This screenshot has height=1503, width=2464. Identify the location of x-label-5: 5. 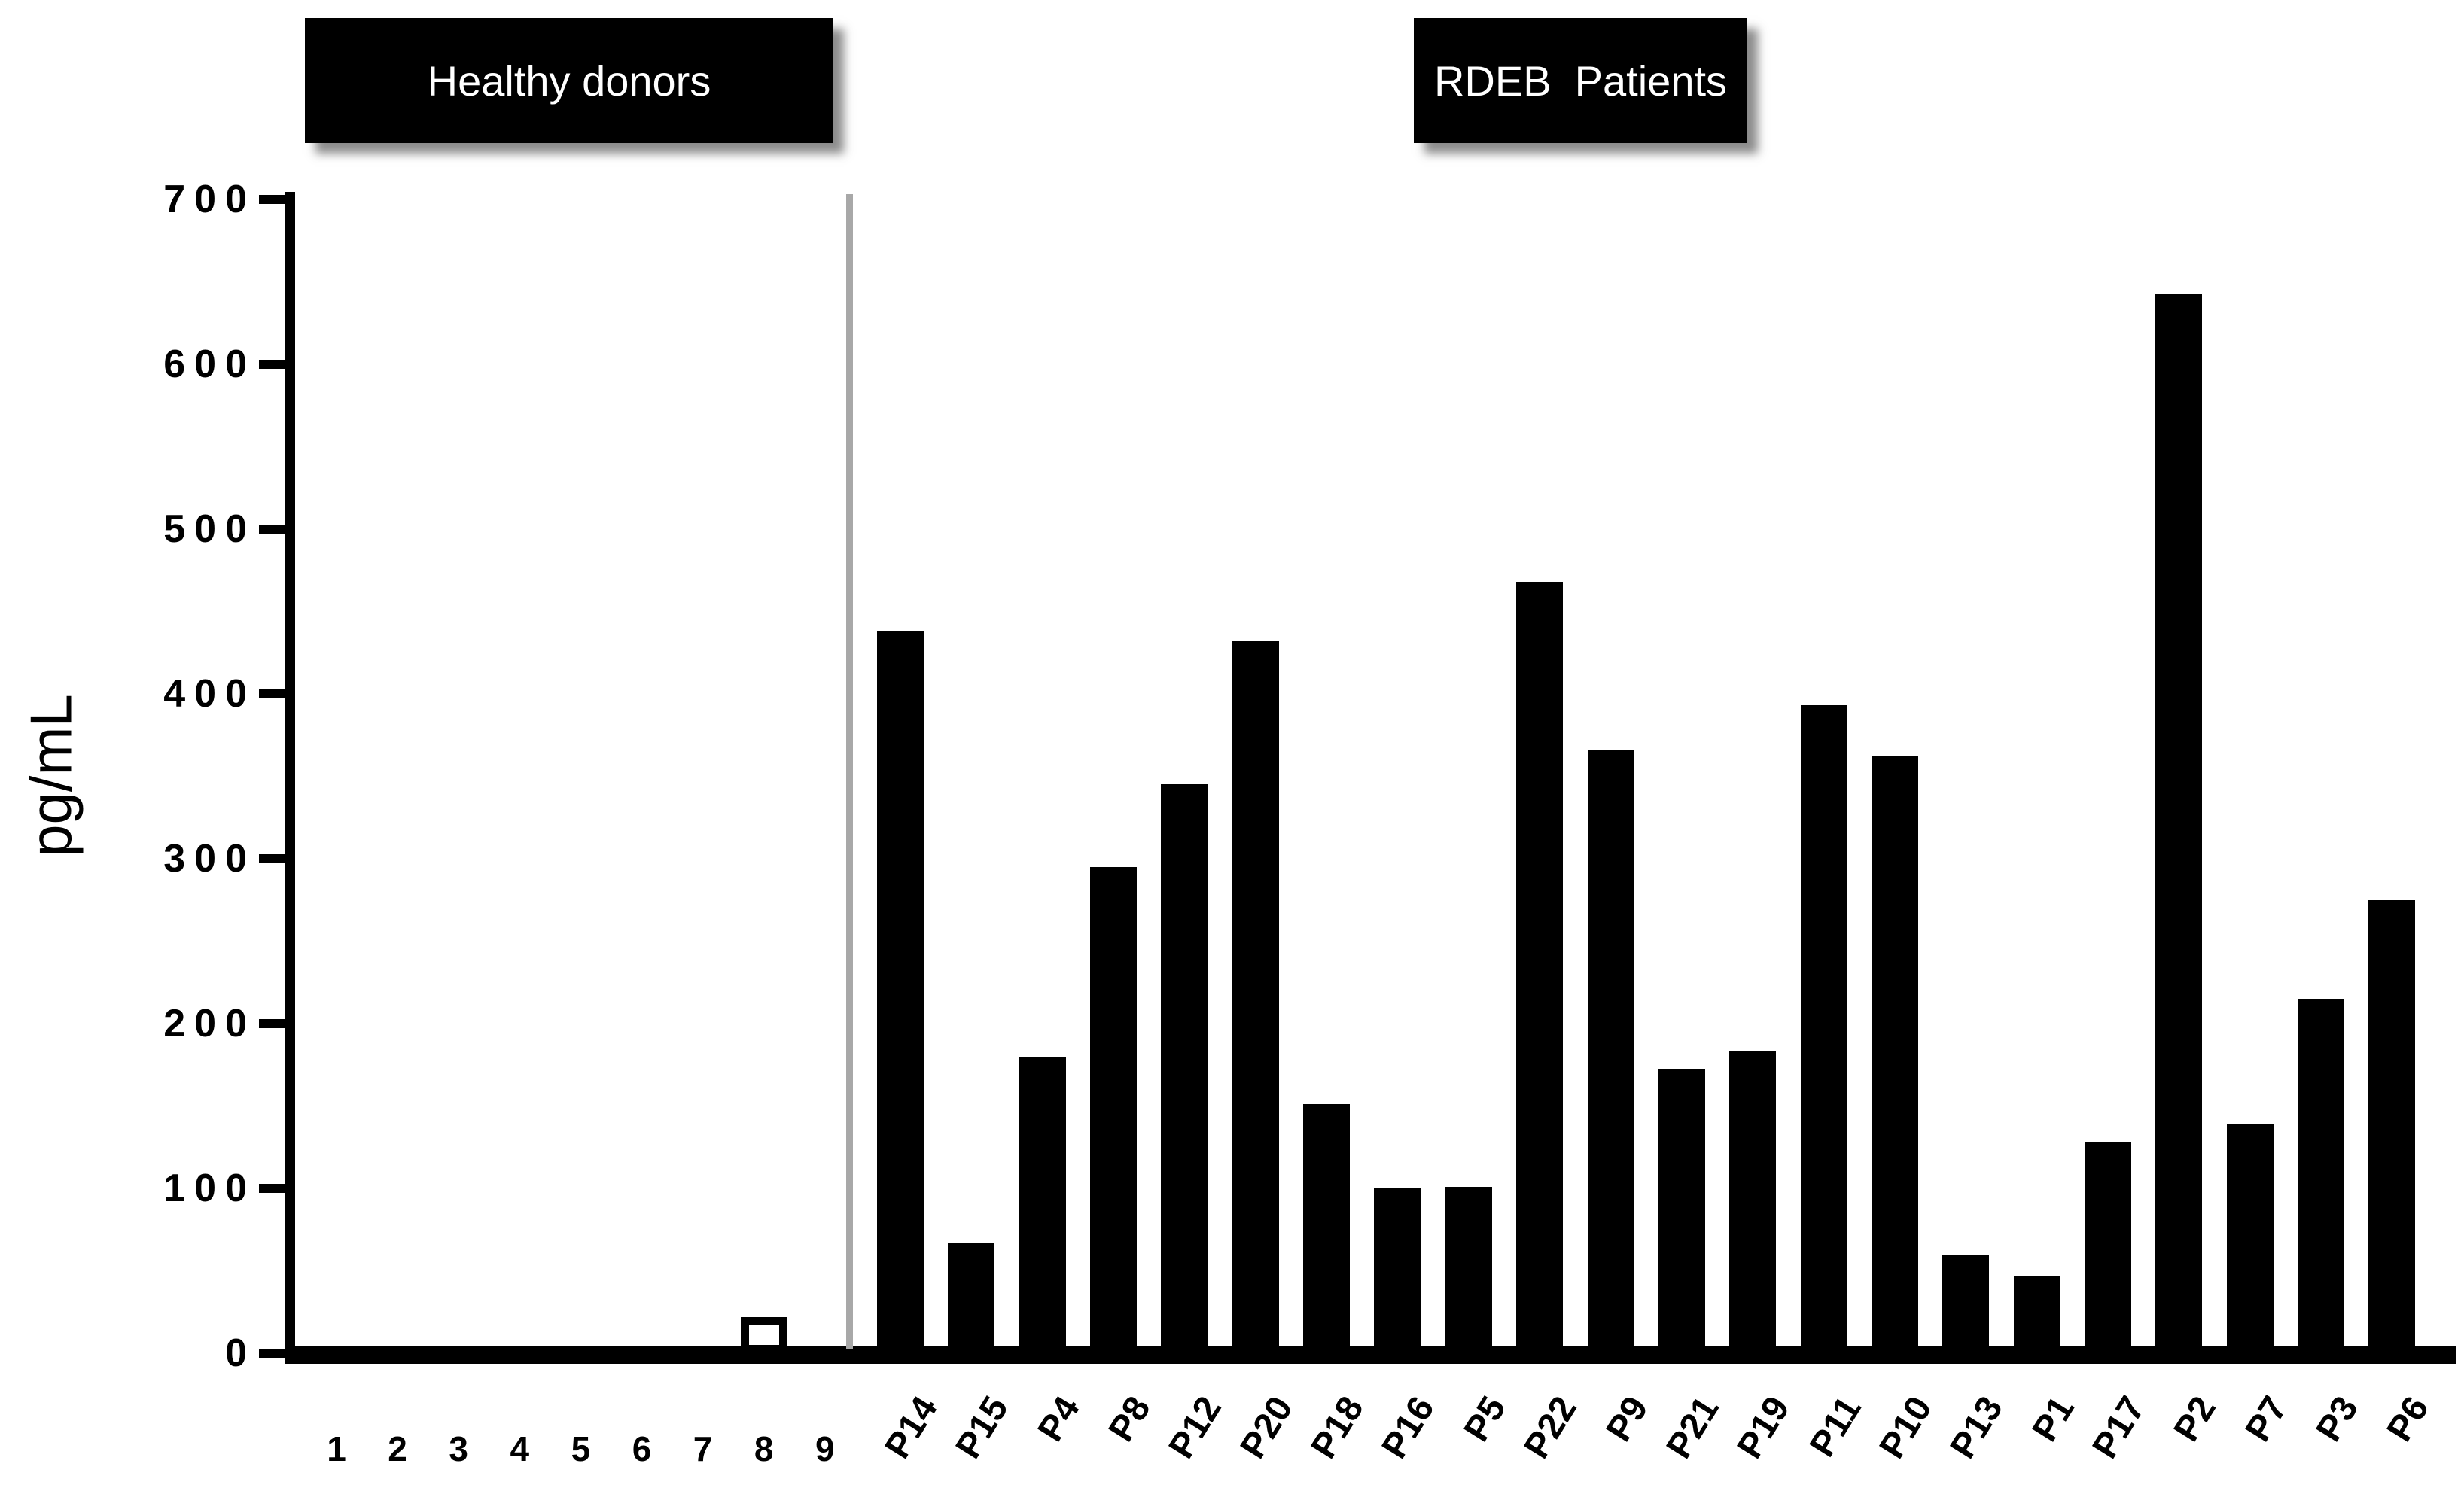
(581, 1448).